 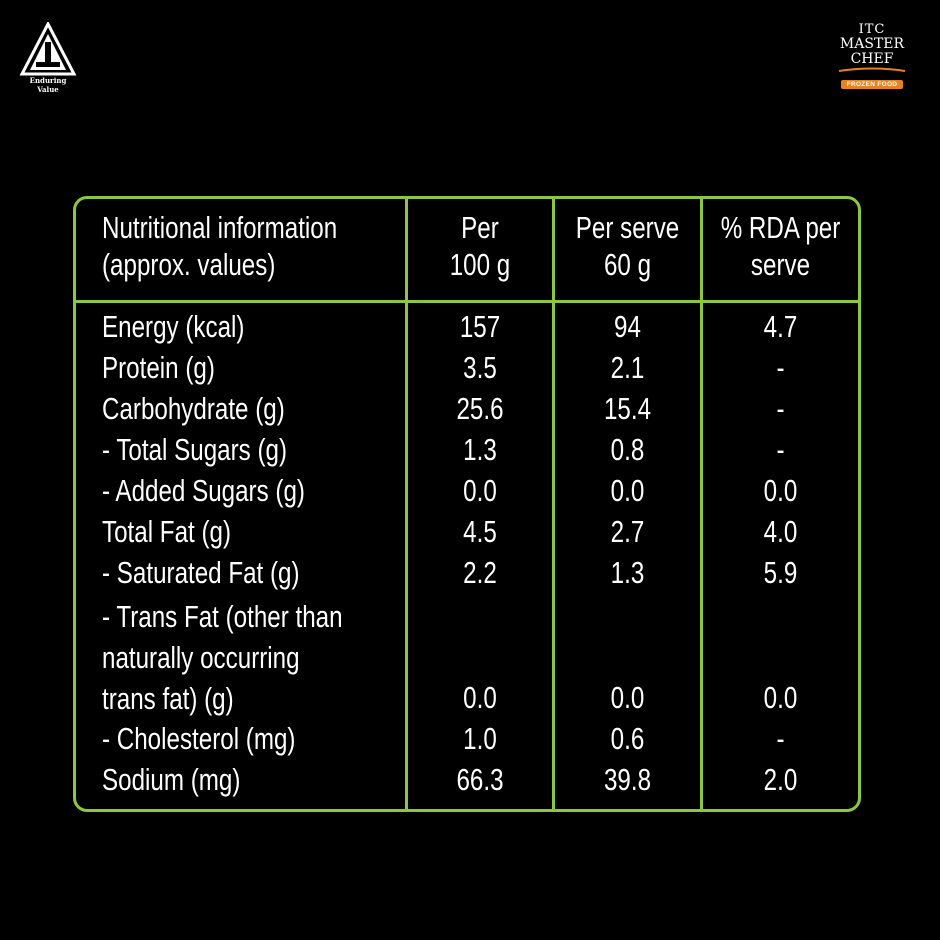 I want to click on value-text: 157, so click(x=480, y=326).